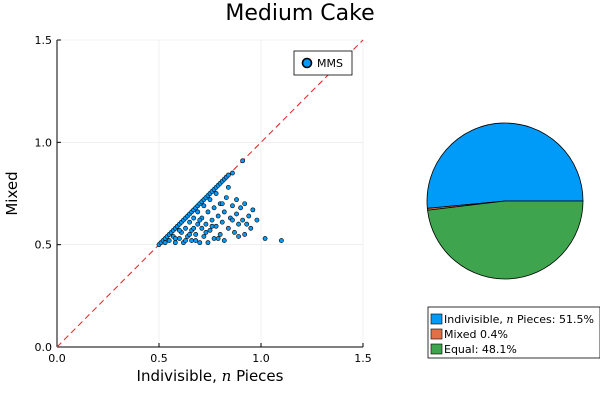 The height and width of the screenshot is (400, 600). I want to click on x-tick-label: 0.5, so click(159, 358).